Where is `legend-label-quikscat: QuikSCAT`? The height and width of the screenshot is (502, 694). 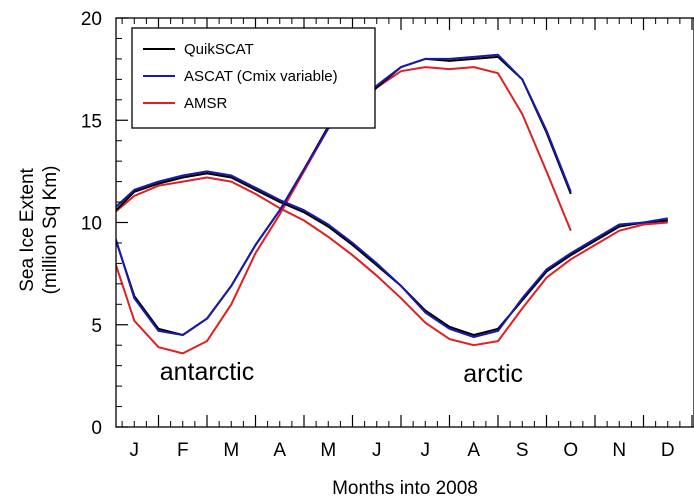
legend-label-quikscat: QuikSCAT is located at coordinates (219, 49).